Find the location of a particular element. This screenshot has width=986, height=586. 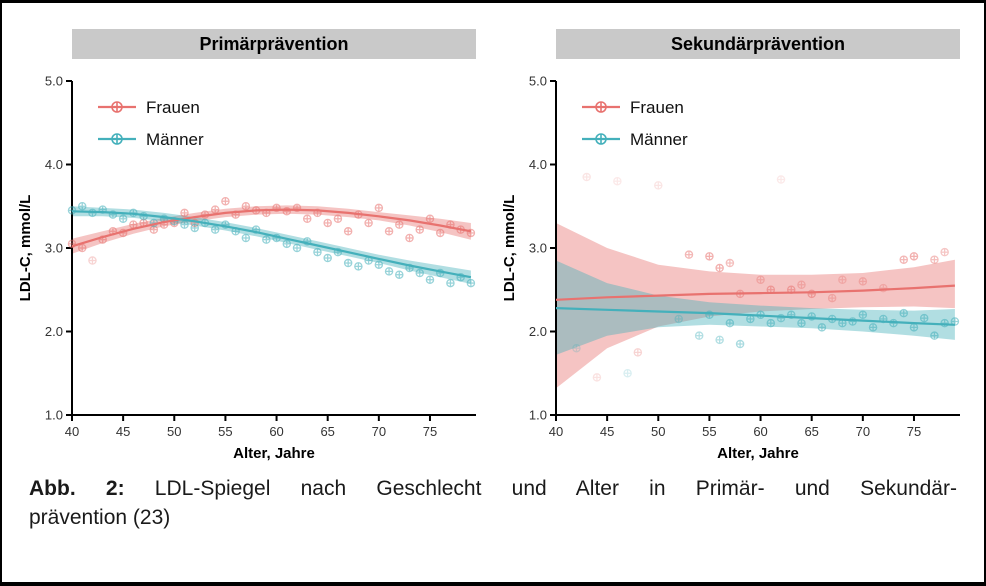

confidence-band-frauen is located at coordinates (755, 306).